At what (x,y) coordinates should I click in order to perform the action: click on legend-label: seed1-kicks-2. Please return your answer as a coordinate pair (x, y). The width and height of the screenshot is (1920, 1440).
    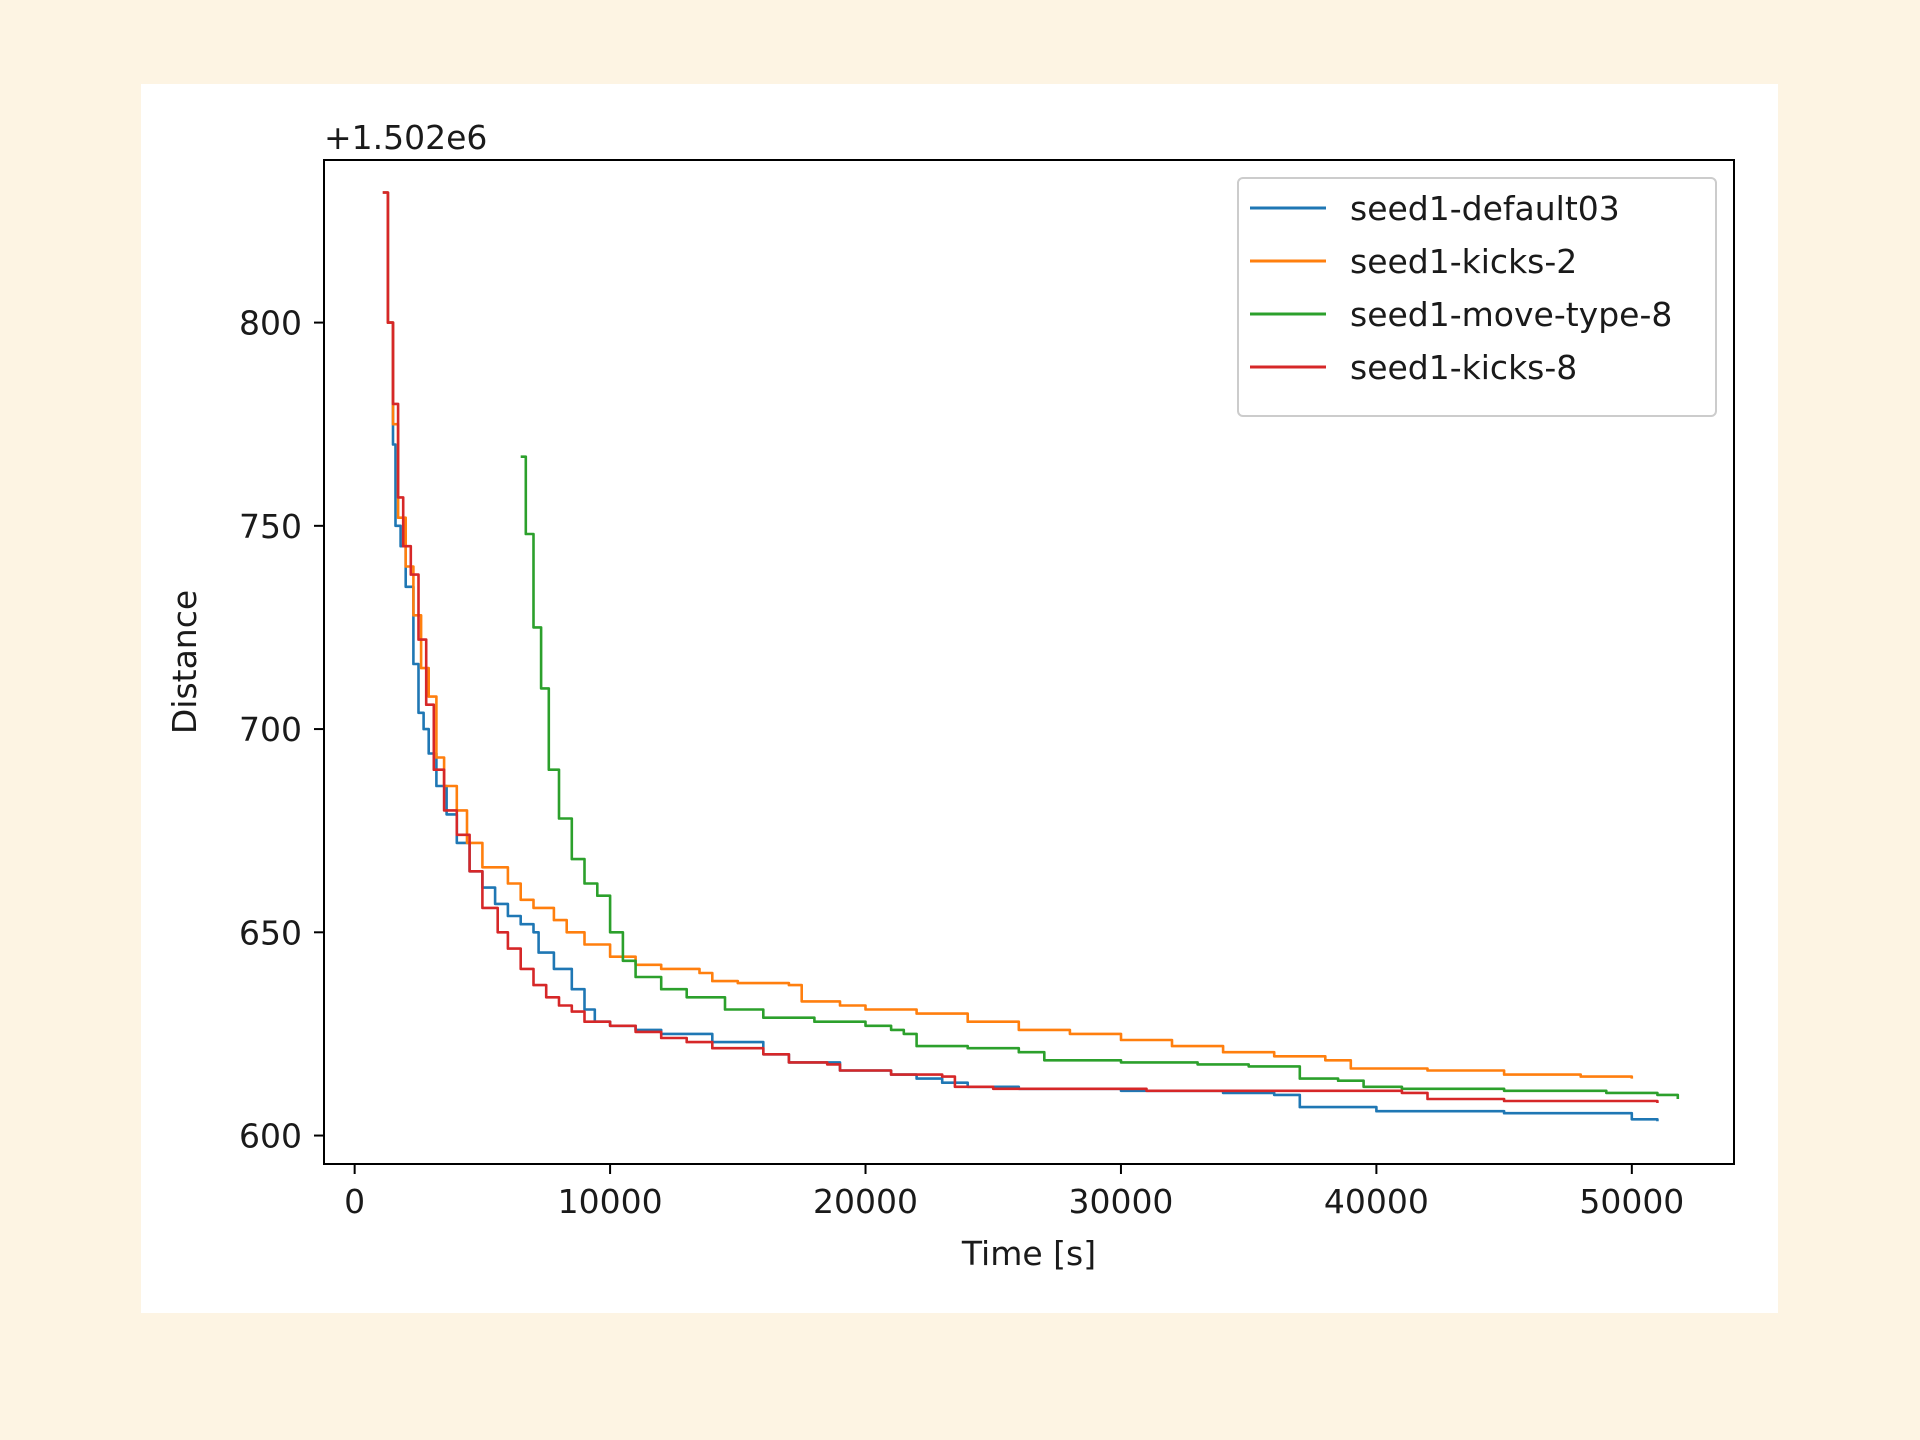
    Looking at the image, I should click on (1463, 261).